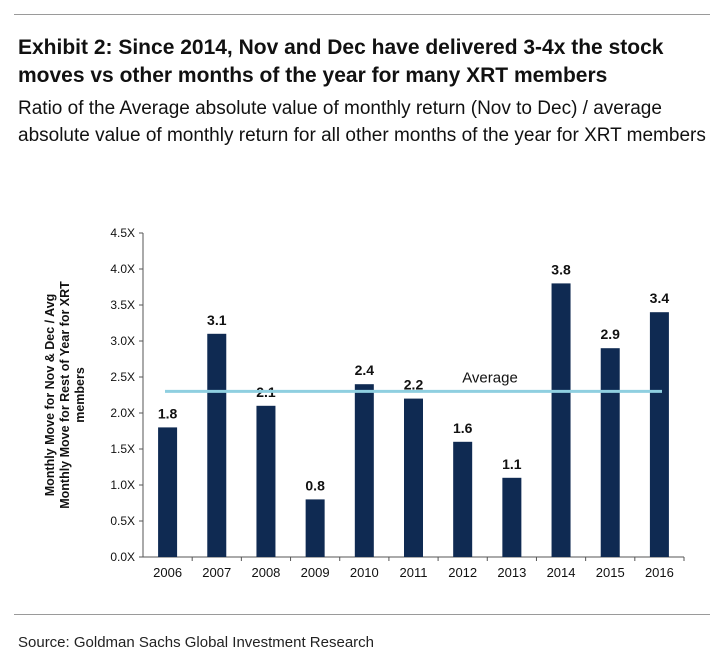  I want to click on y-tick-label: 2.5X, so click(122, 377).